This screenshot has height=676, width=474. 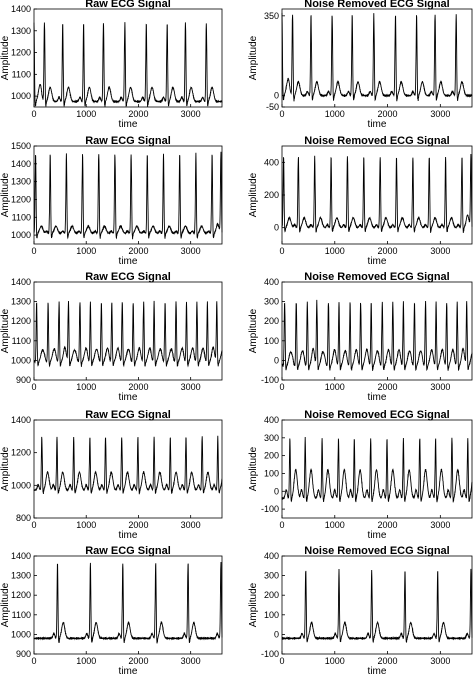 I want to click on y-tick-label: 100, so click(x=271, y=341).